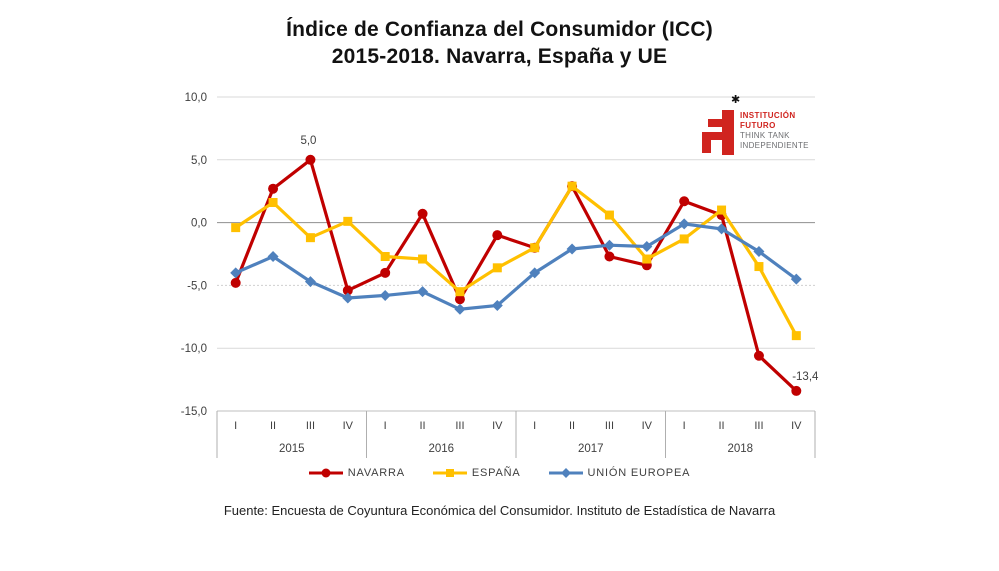  What do you see at coordinates (591, 449) in the screenshot?
I see `year-label: 2017` at bounding box center [591, 449].